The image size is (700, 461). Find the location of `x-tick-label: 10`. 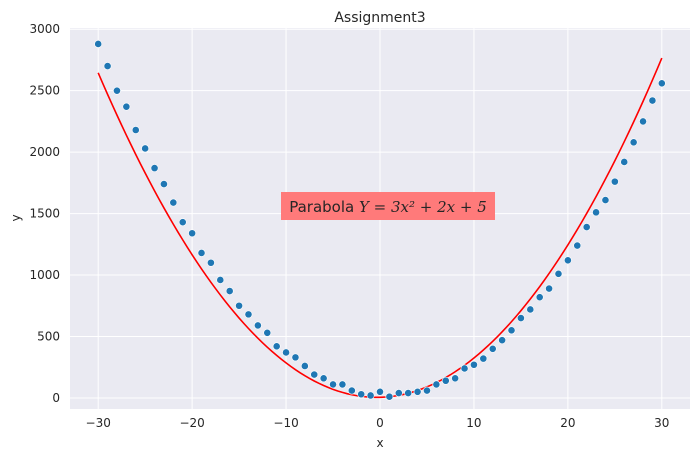

x-tick-label: 10 is located at coordinates (473, 423).